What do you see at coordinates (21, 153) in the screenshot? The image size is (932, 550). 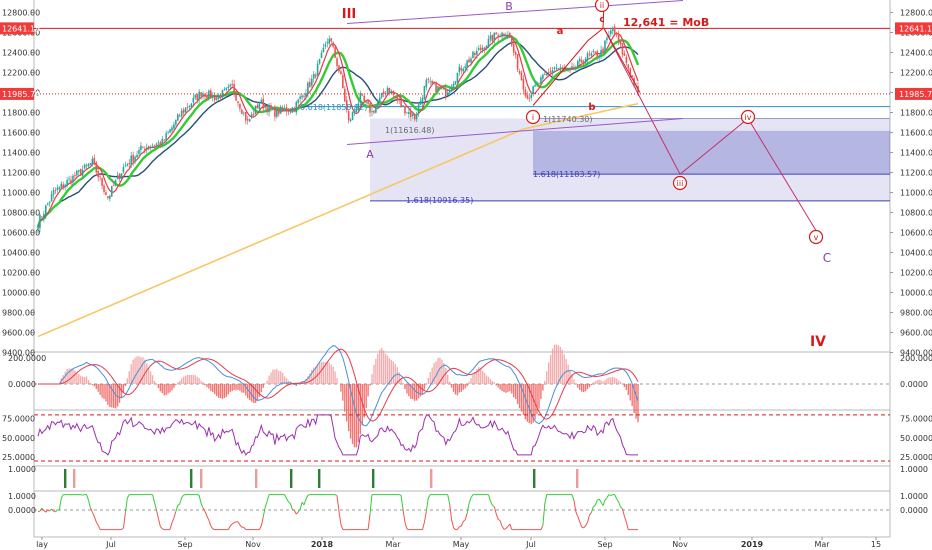 I see `y-tick-left: 11400.00` at bounding box center [21, 153].